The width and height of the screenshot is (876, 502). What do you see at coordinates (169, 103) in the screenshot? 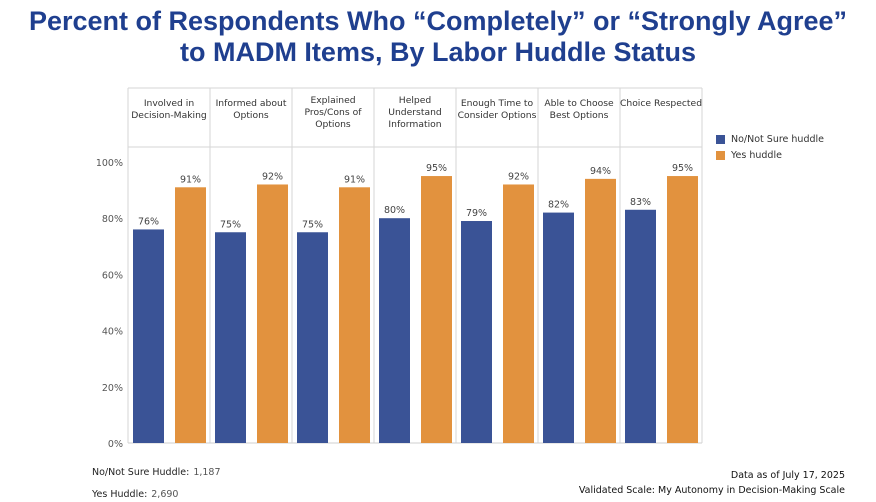
I see `category-label-line: Involved in` at bounding box center [169, 103].